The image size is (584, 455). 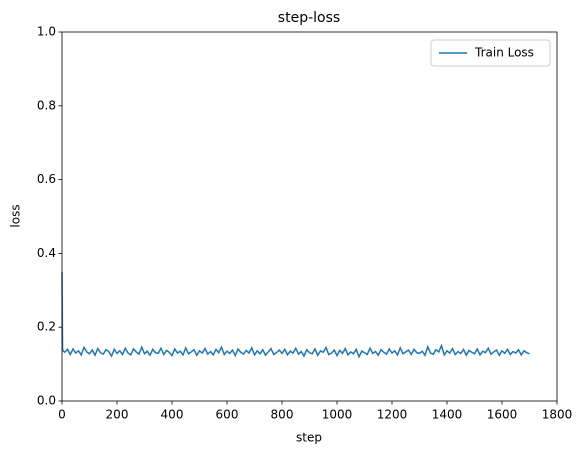 What do you see at coordinates (557, 415) in the screenshot?
I see `x-tick-label: 1800` at bounding box center [557, 415].